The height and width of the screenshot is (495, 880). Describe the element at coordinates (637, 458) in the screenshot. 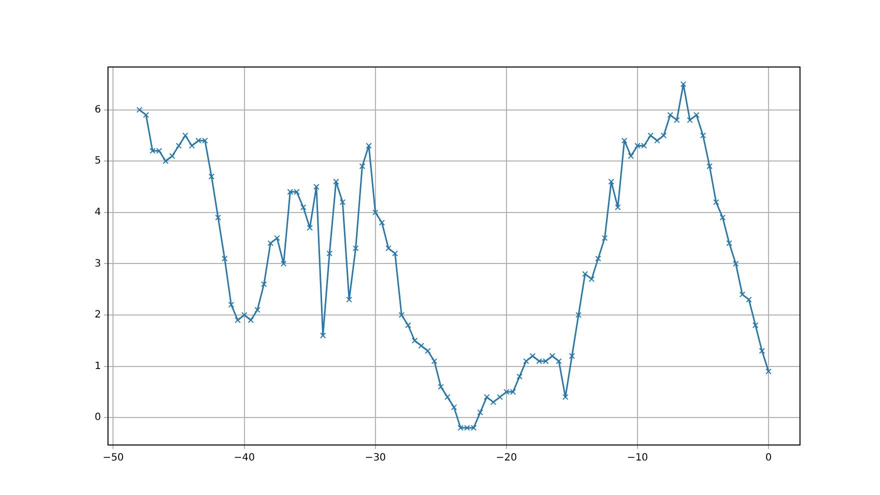

I see `x-tick-label: −10` at that location.